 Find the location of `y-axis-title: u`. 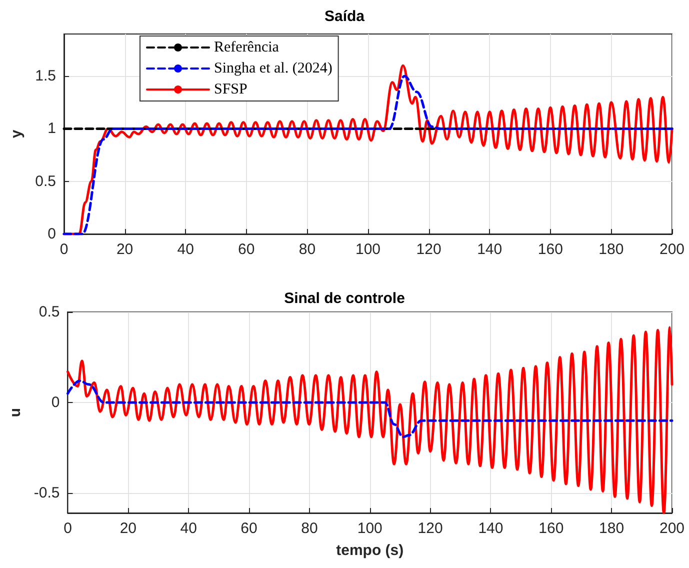

y-axis-title: u is located at coordinates (15, 413).